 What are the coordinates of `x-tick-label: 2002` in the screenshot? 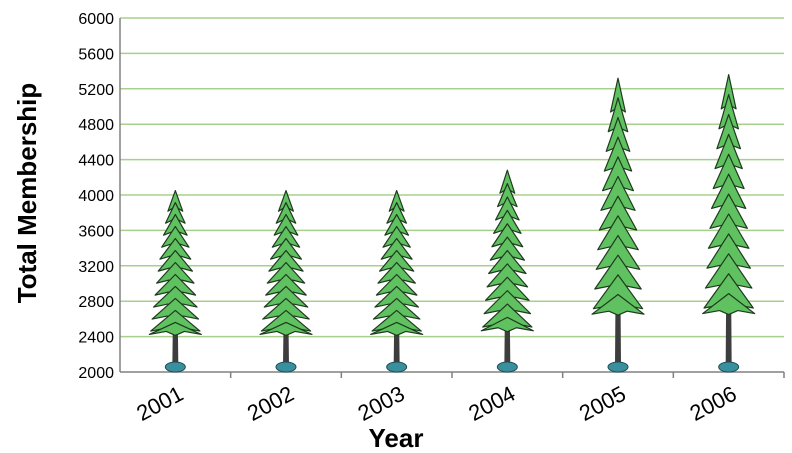 It's located at (270, 403).